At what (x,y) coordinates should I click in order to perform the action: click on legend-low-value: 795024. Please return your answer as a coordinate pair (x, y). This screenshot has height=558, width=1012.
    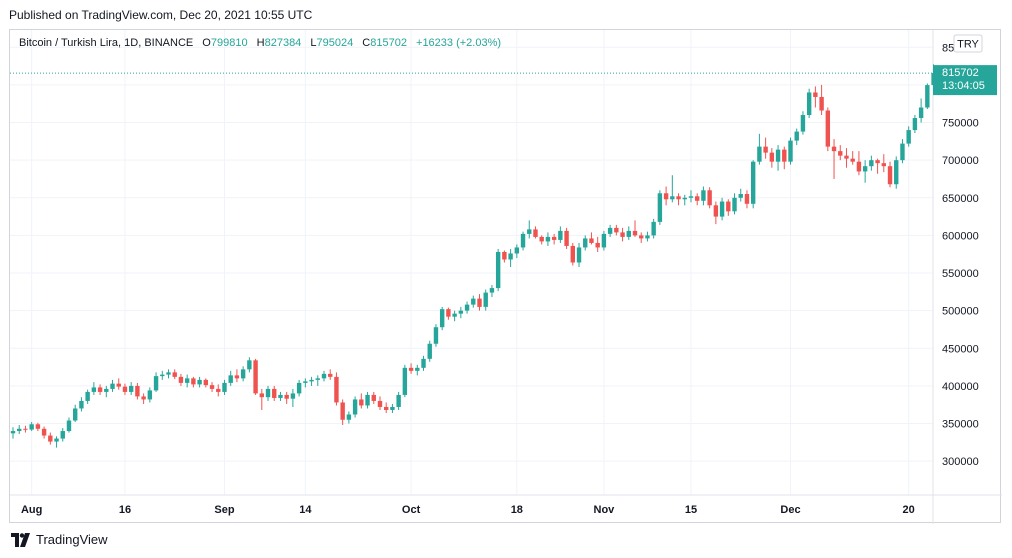
    Looking at the image, I should click on (335, 43).